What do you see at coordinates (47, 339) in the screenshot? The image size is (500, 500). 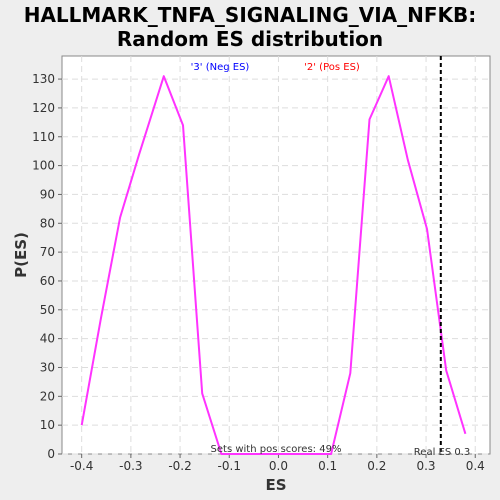 I see `y-tick-label: 40` at bounding box center [47, 339].